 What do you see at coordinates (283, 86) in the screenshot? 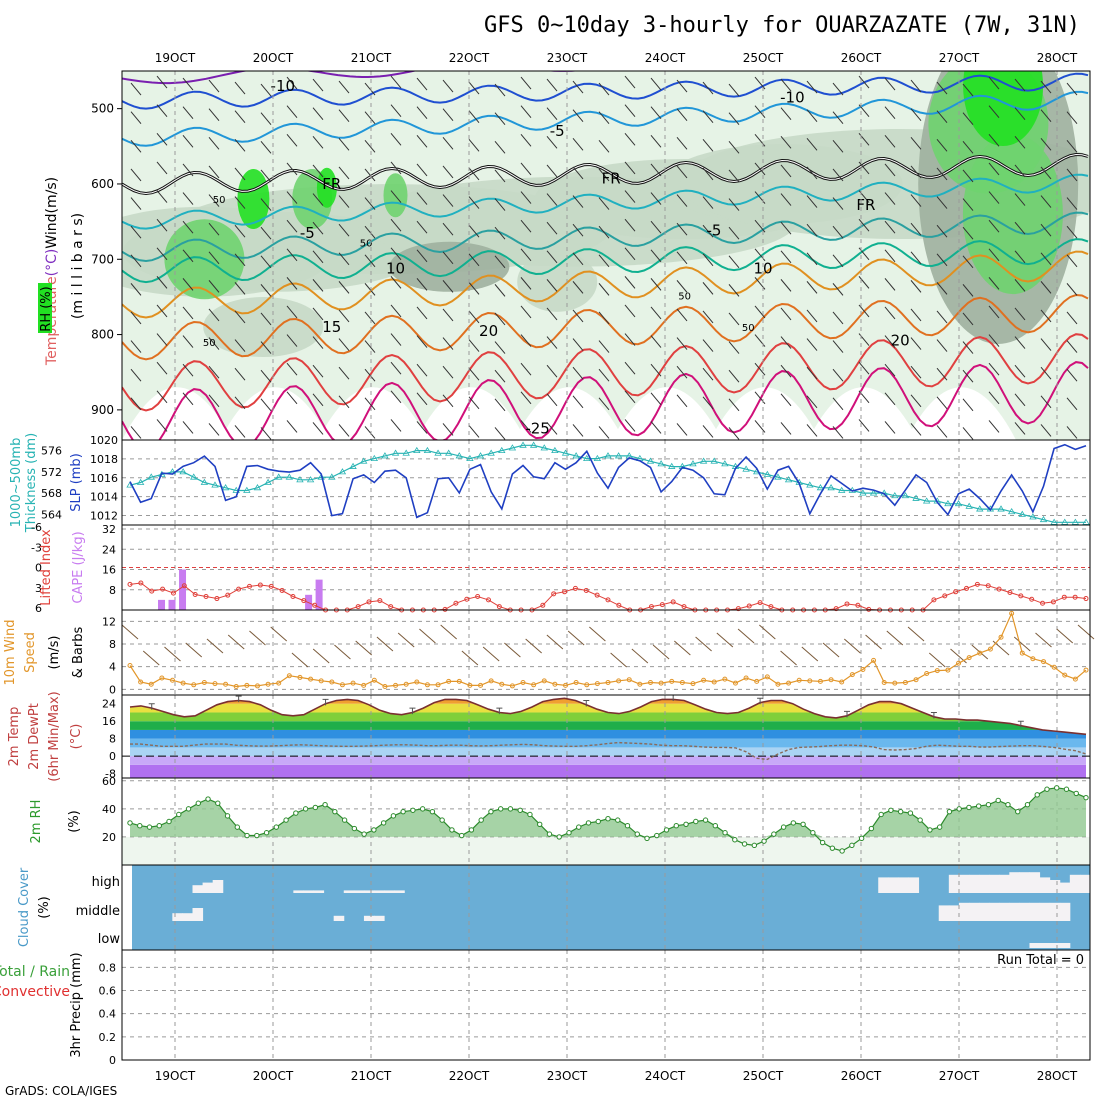
I see `isotherm-label: -10` at bounding box center [283, 86].